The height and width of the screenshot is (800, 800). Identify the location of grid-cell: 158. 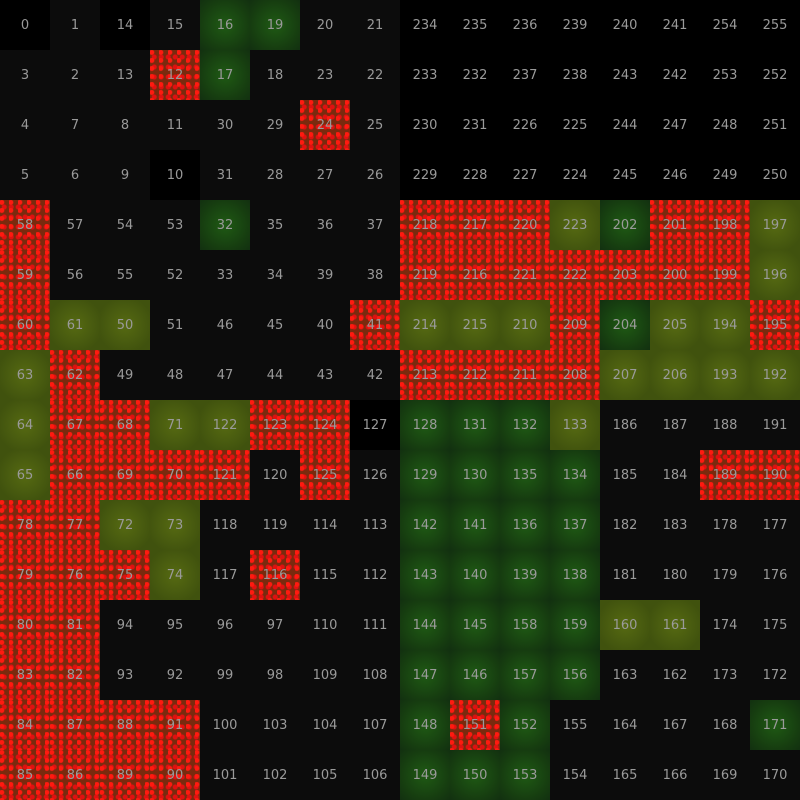
(525, 625).